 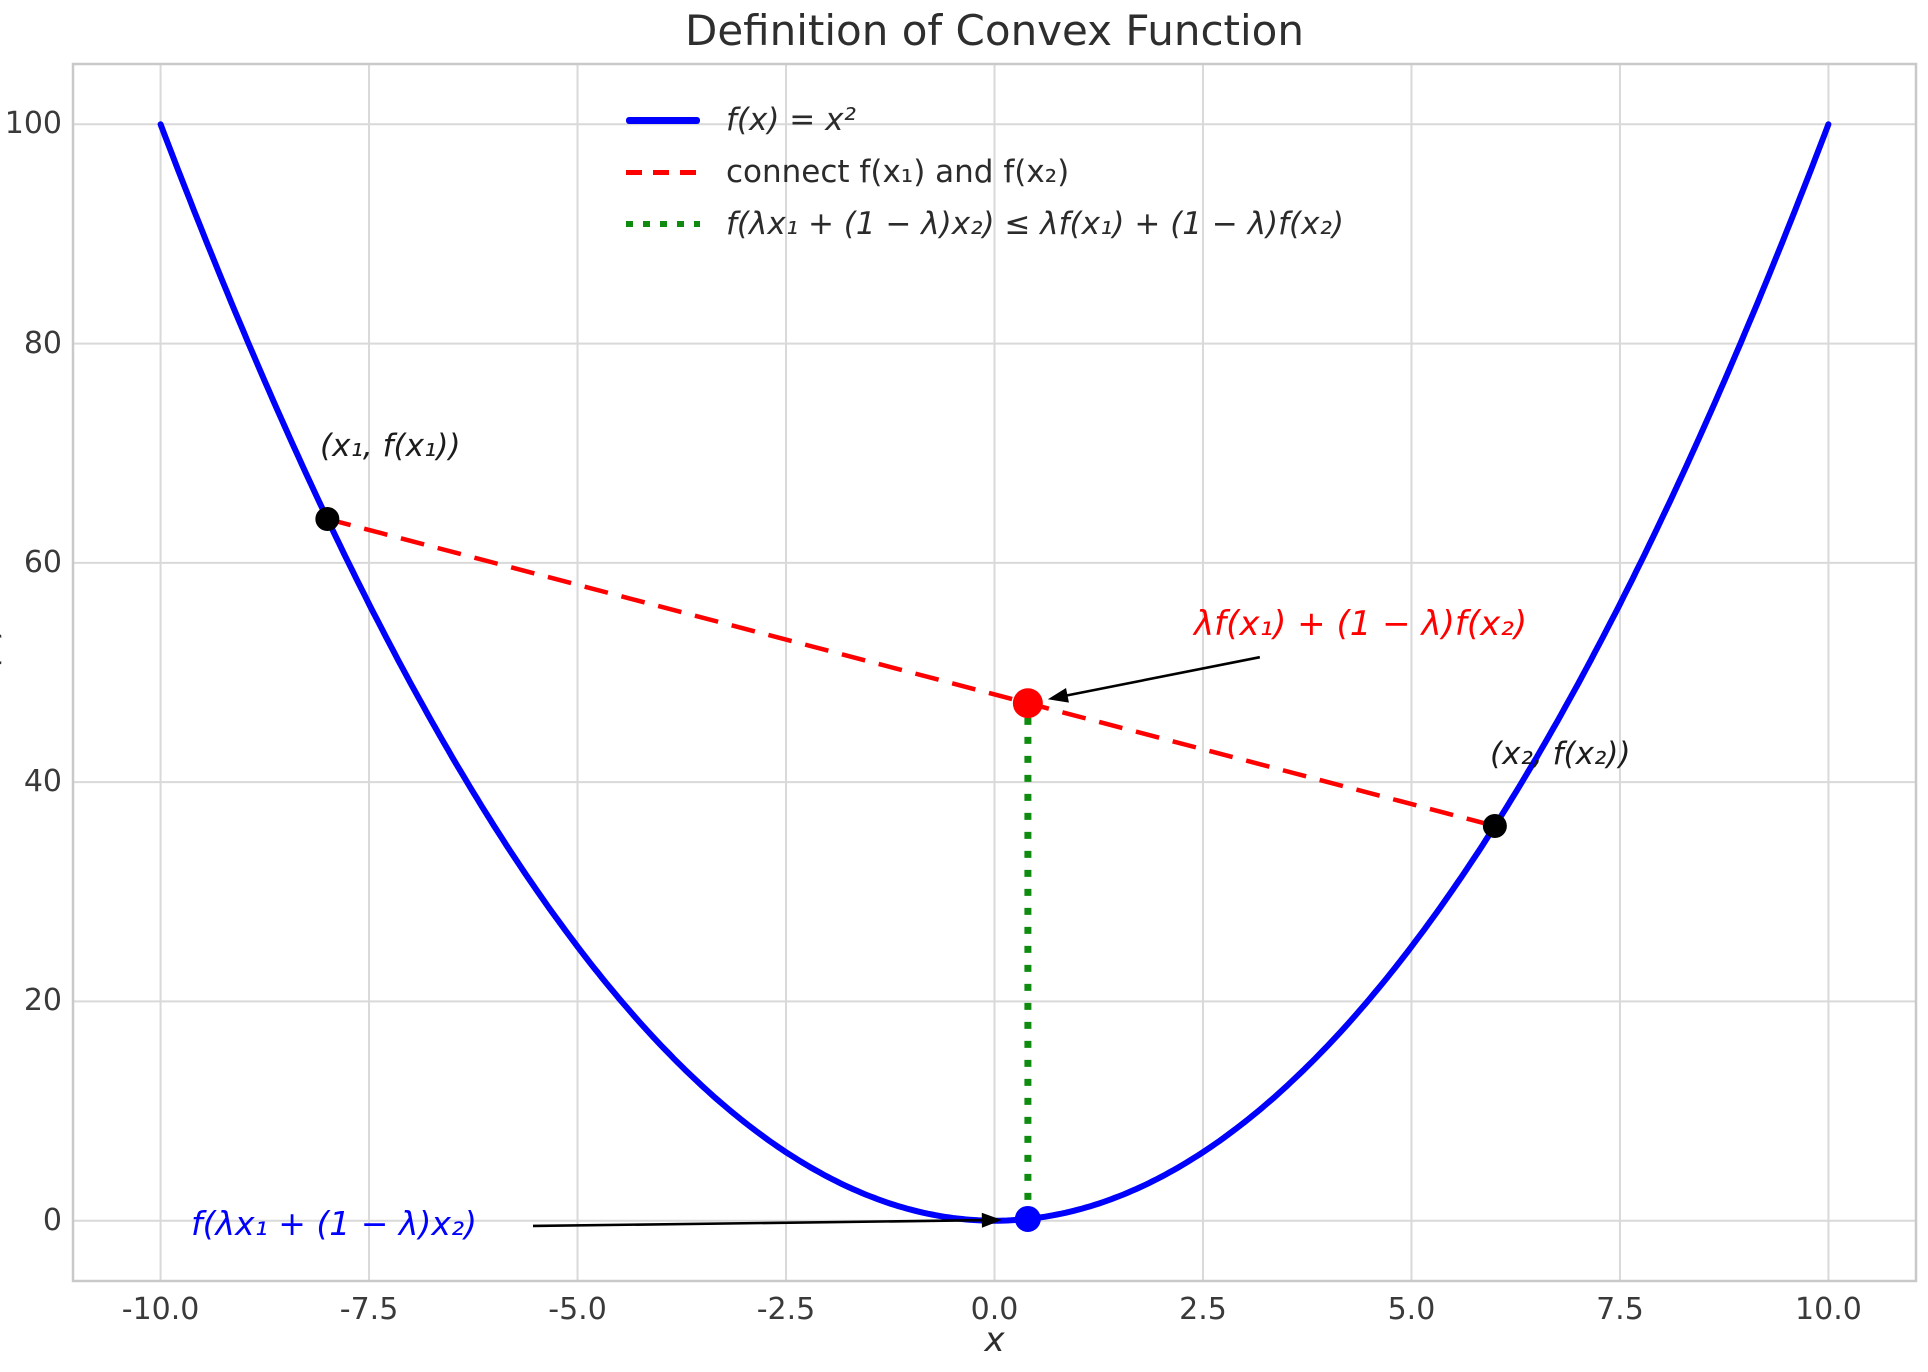 What do you see at coordinates (663, 172) in the screenshot?
I see `legend-line-sample-dashed-icon` at bounding box center [663, 172].